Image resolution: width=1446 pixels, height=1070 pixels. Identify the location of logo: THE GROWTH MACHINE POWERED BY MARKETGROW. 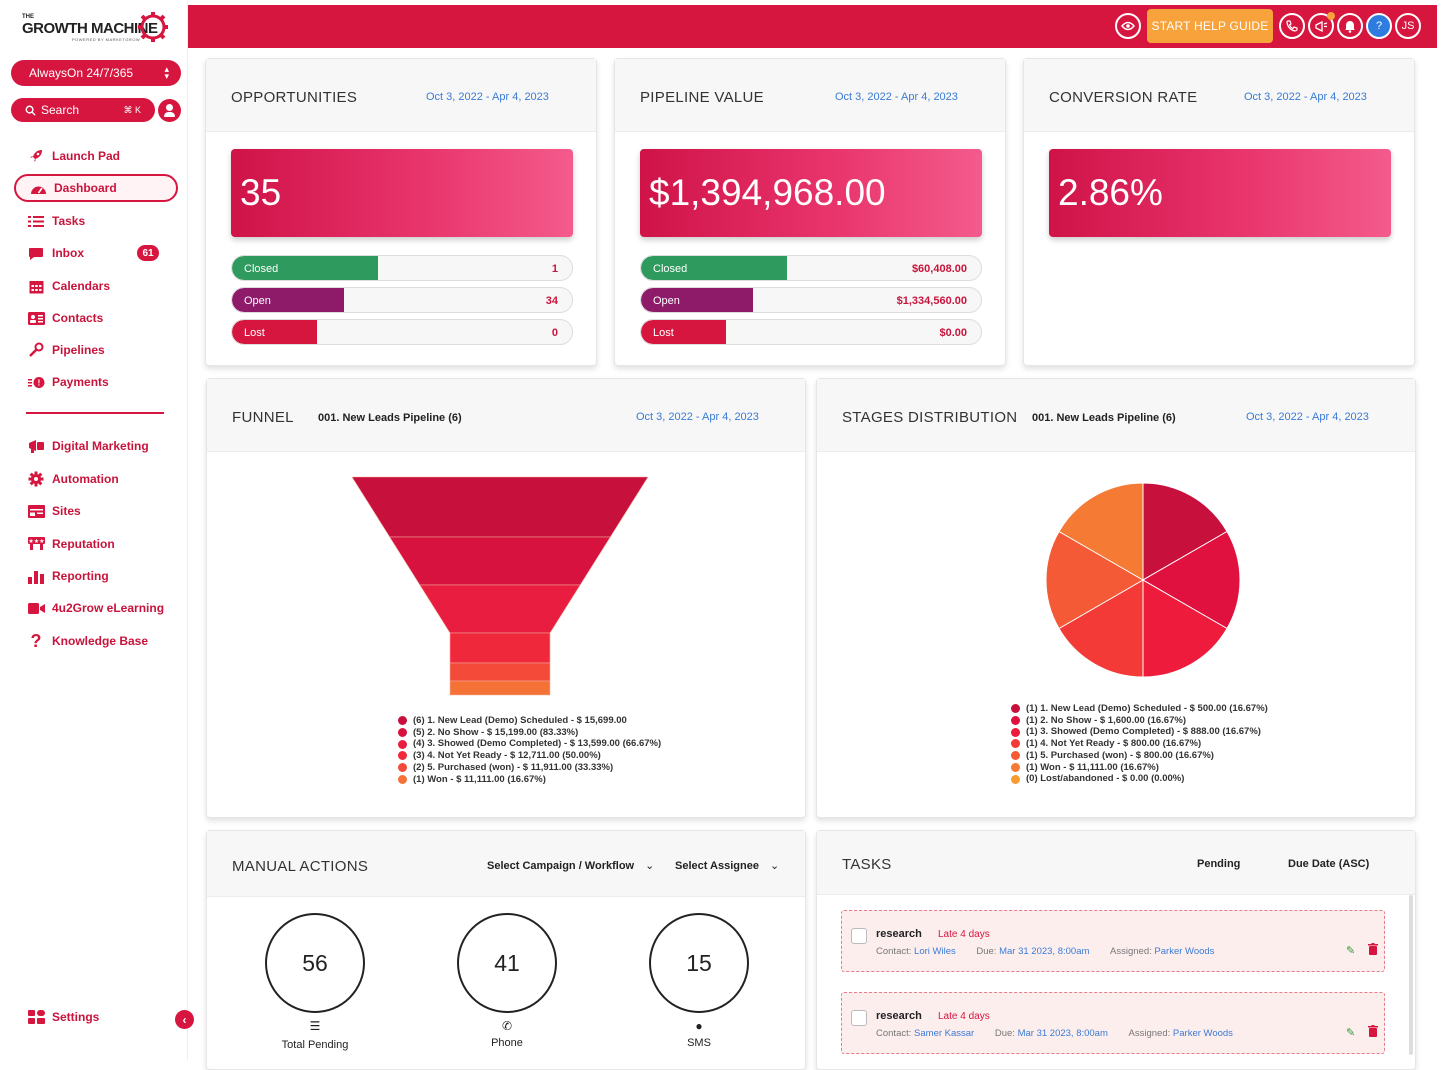
(98, 29).